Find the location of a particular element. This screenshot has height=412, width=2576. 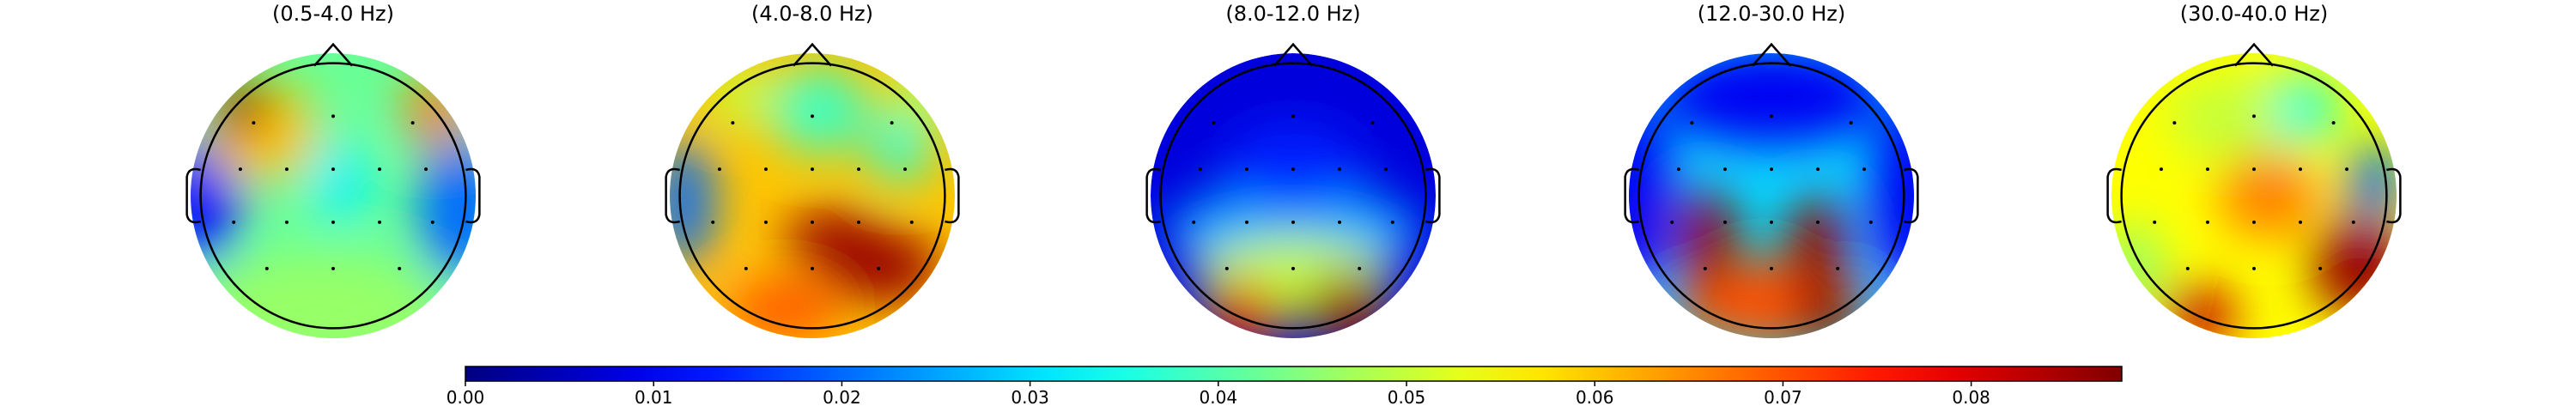

colorbar-tick-label: 0.03 is located at coordinates (1030, 397).